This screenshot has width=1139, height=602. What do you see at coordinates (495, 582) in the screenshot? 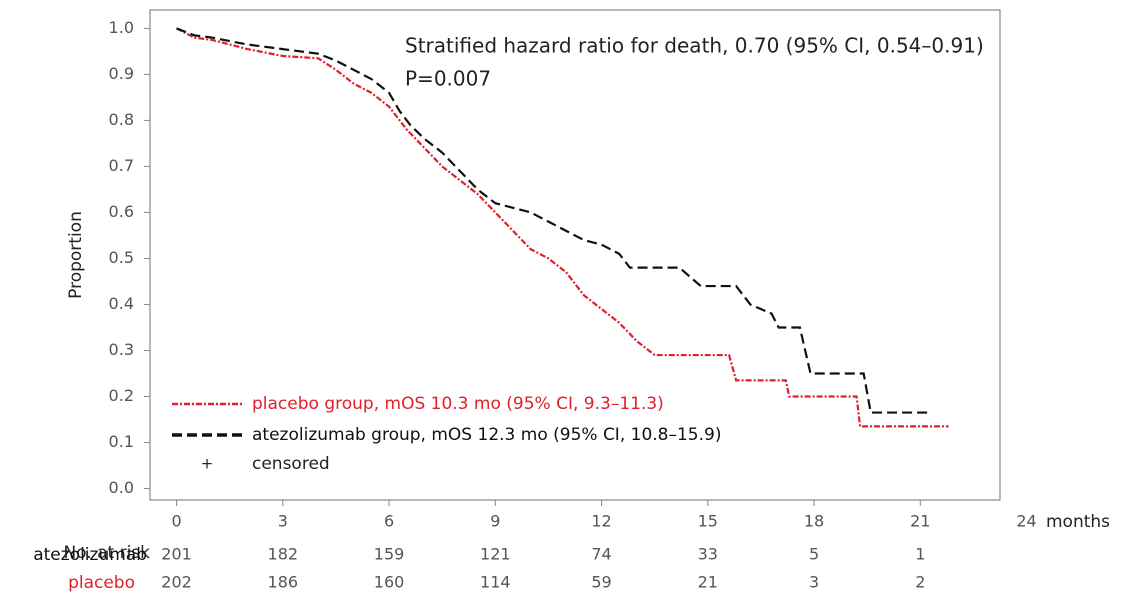
I see `risk-count: 114` at bounding box center [495, 582].